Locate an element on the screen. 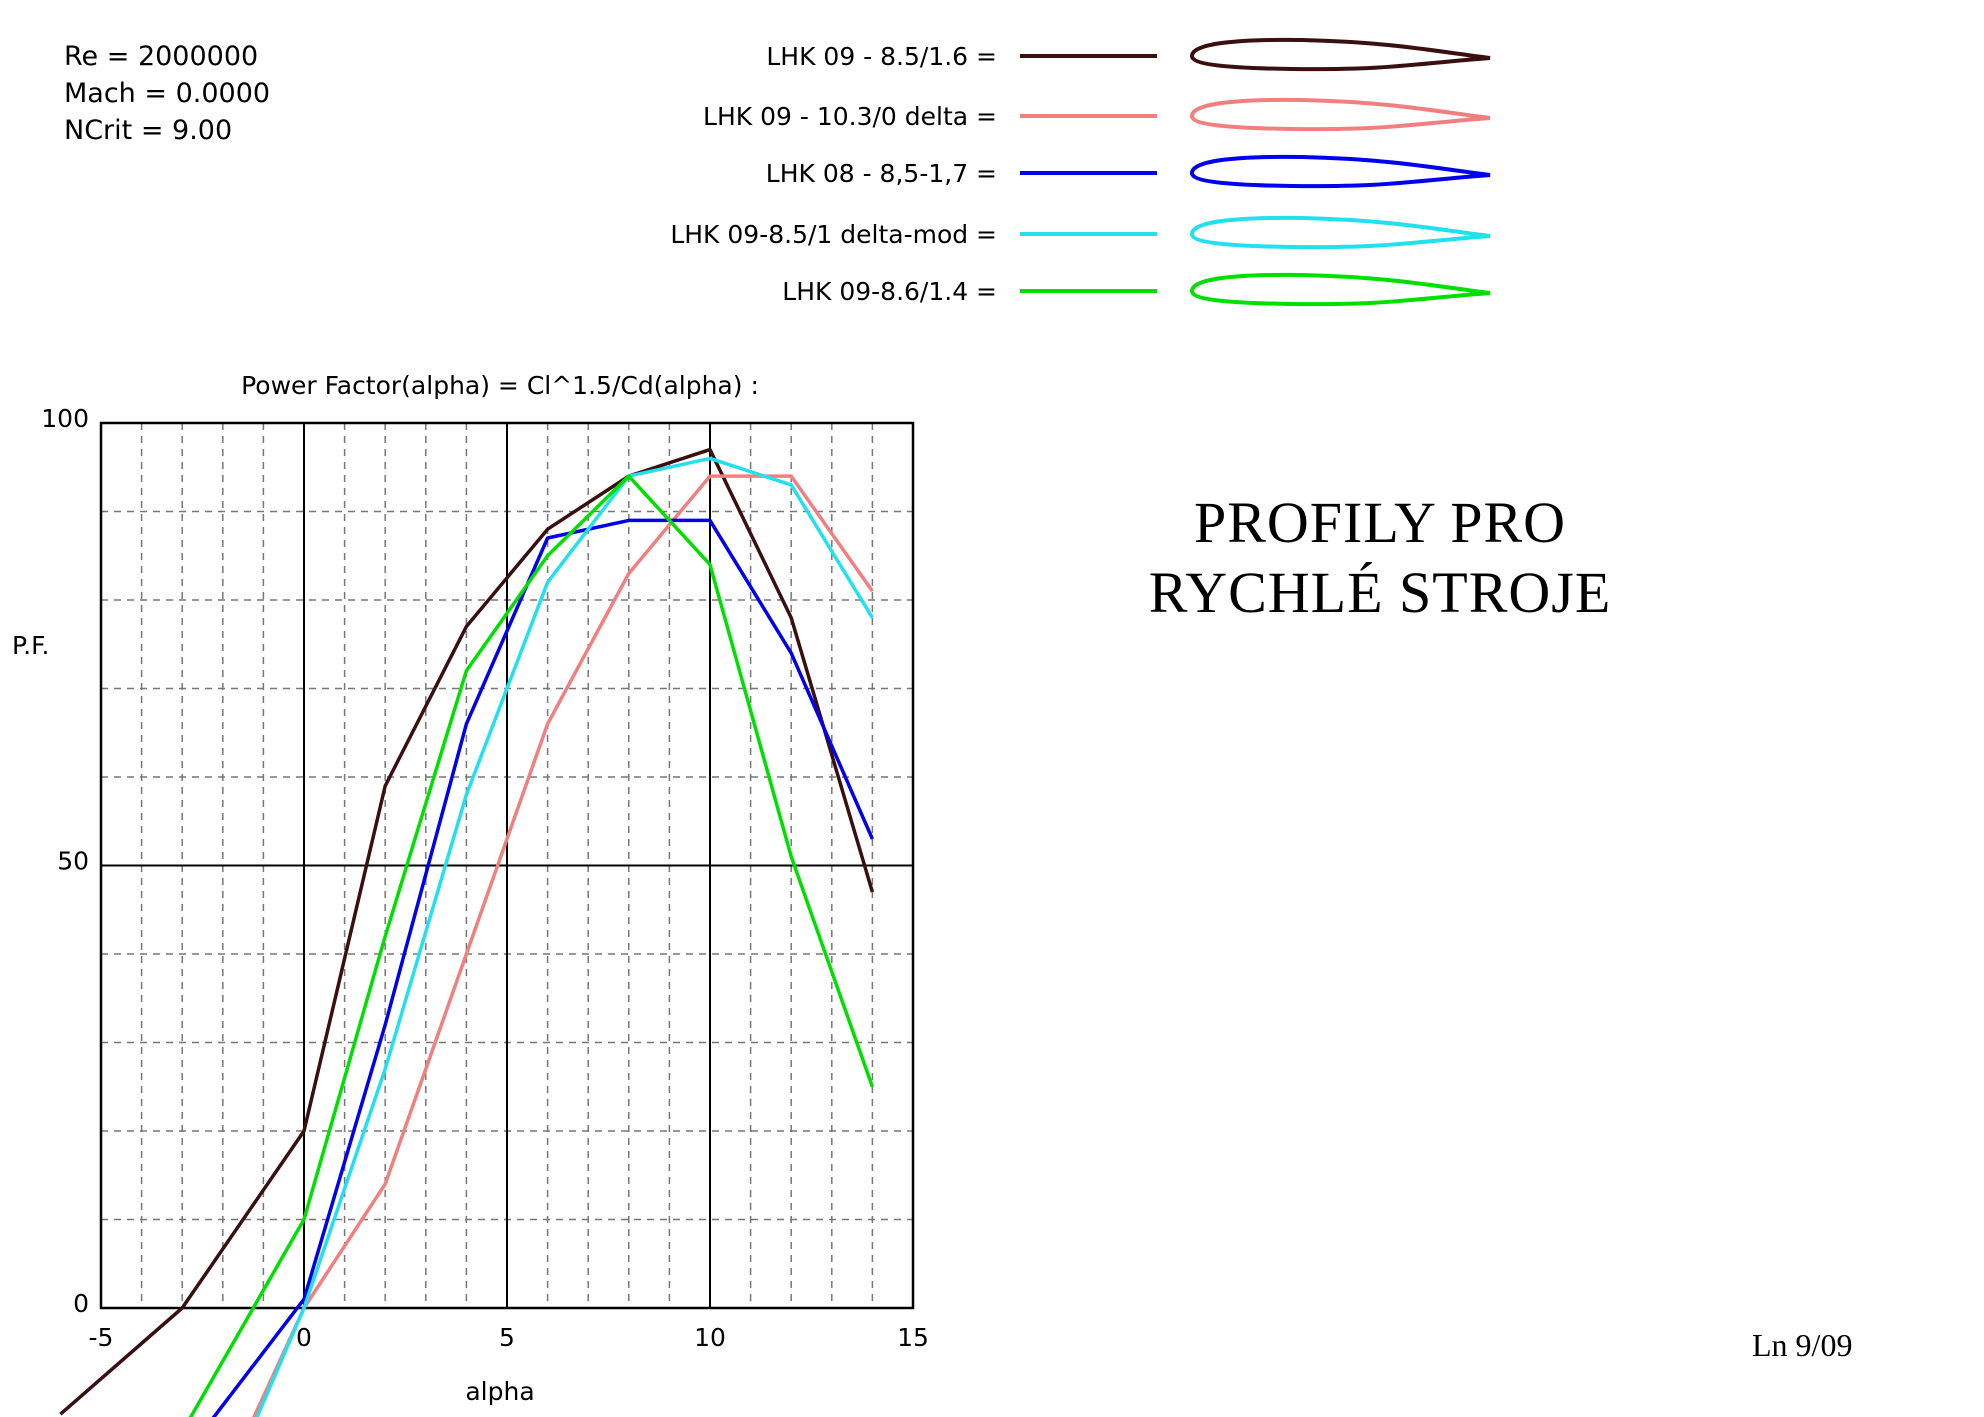  y-tick-label: 50 is located at coordinates (73, 861).